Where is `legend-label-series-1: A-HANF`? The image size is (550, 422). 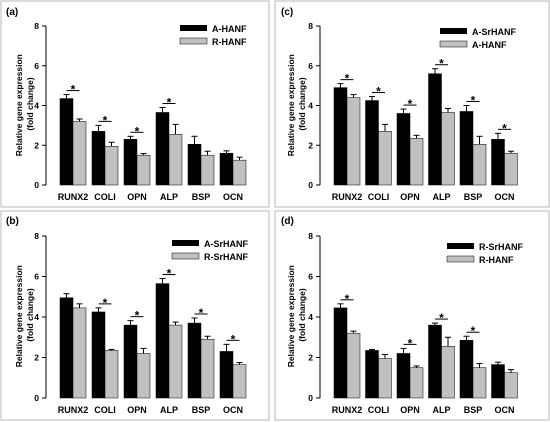
legend-label-series-1: A-HANF is located at coordinates (229, 29).